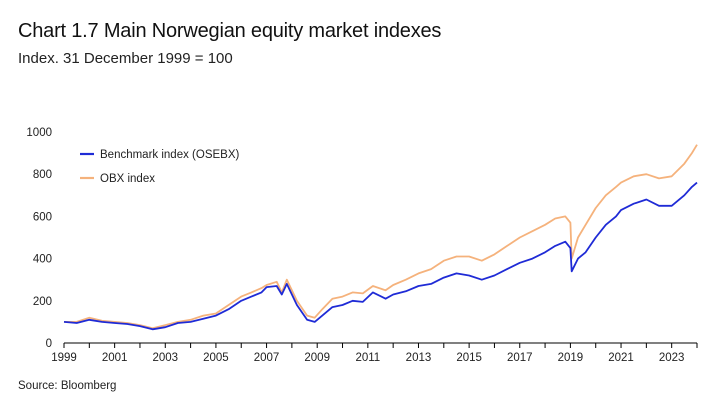 Image resolution: width=722 pixels, height=410 pixels. I want to click on x-tick-label: 2009, so click(317, 358).